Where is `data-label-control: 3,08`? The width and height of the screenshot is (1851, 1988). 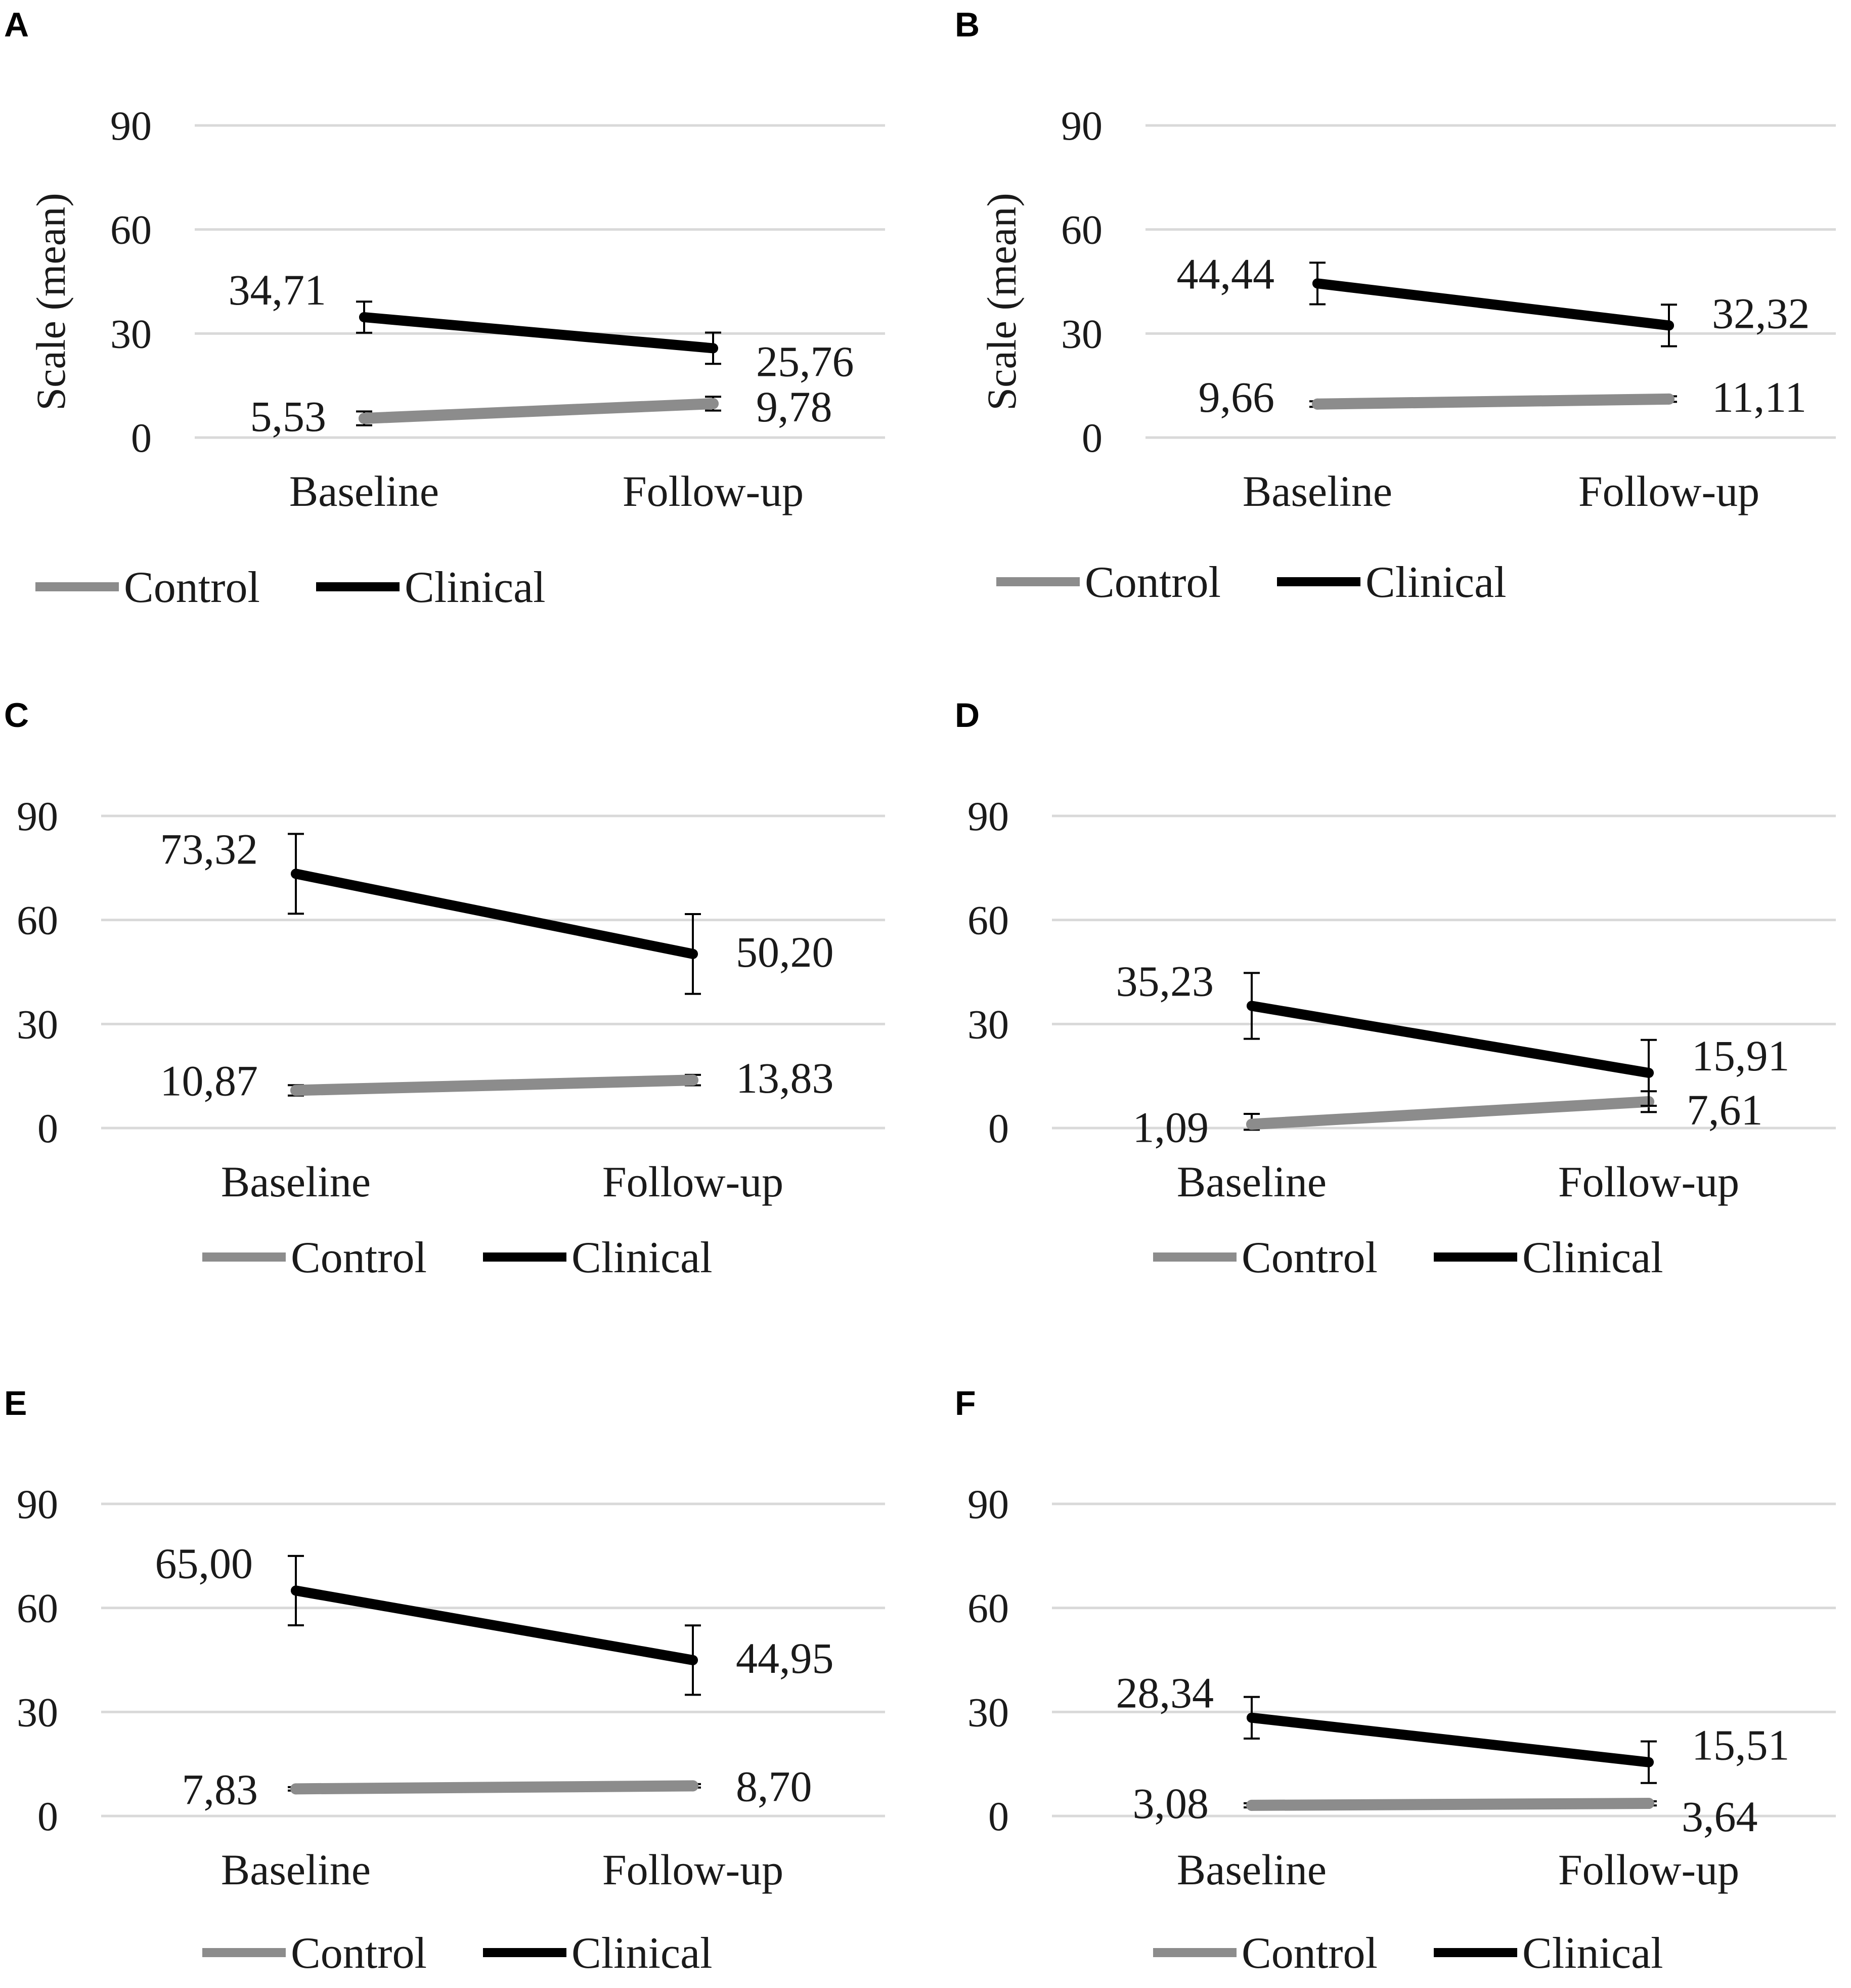
data-label-control: 3,08 is located at coordinates (1171, 1803).